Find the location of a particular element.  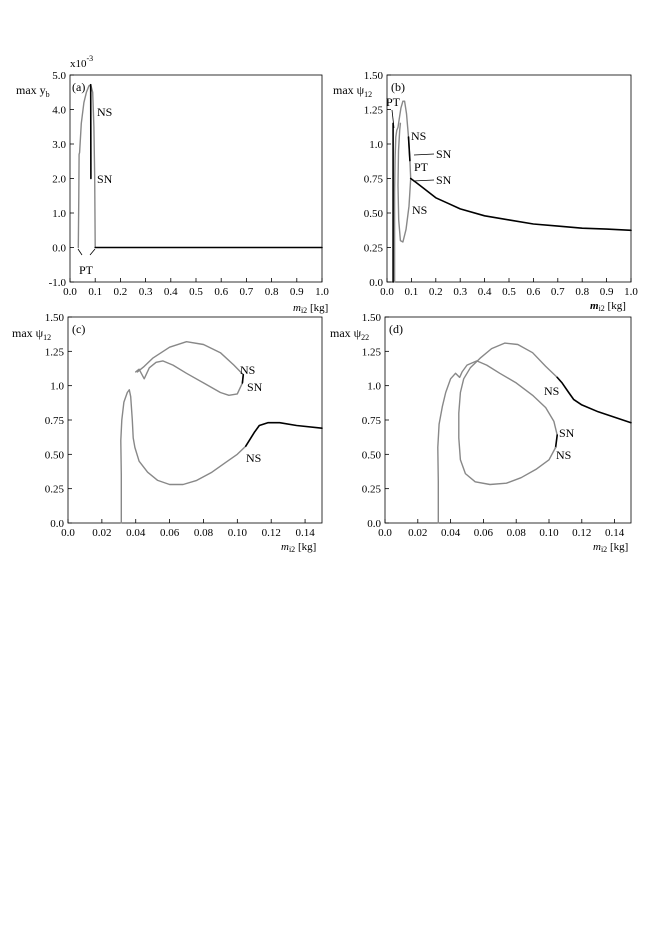

panel-d-ytick-label: 1.50 is located at coordinates (372, 318).